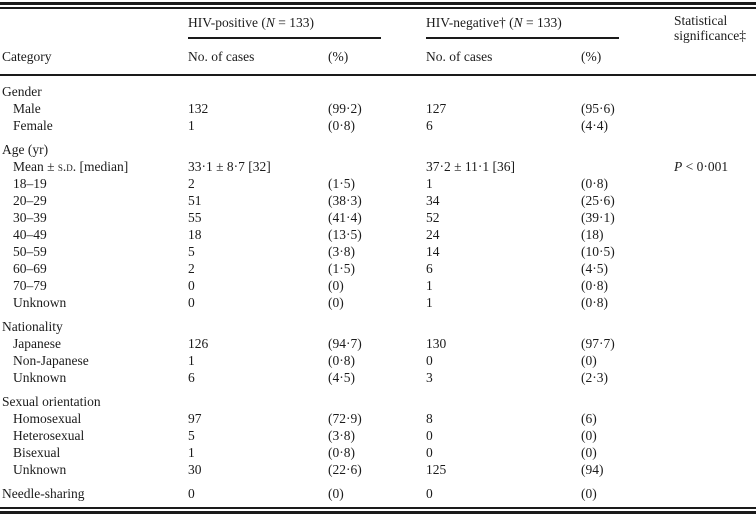 This screenshot has height=514, width=756. I want to click on hiv-negative-pct-cell: (0), so click(589, 360).